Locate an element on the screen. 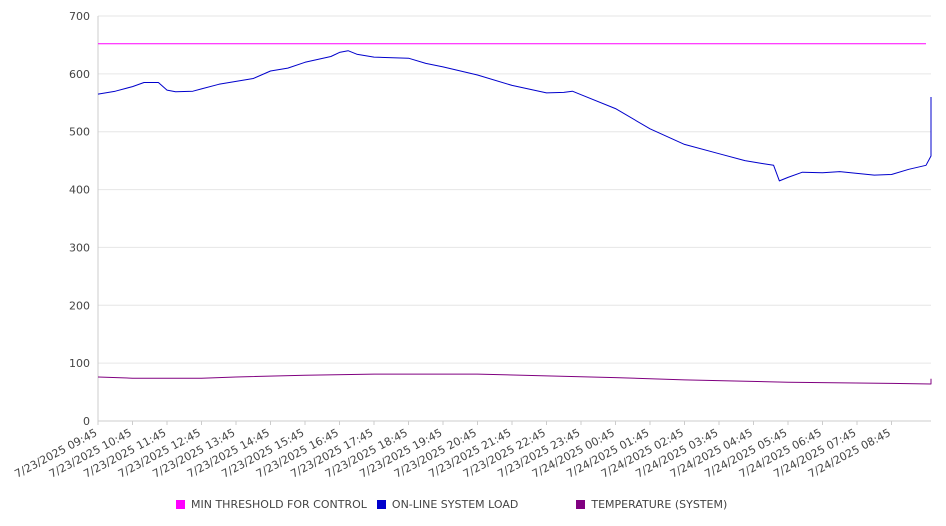  y-tick-label: 500 is located at coordinates (79, 132).